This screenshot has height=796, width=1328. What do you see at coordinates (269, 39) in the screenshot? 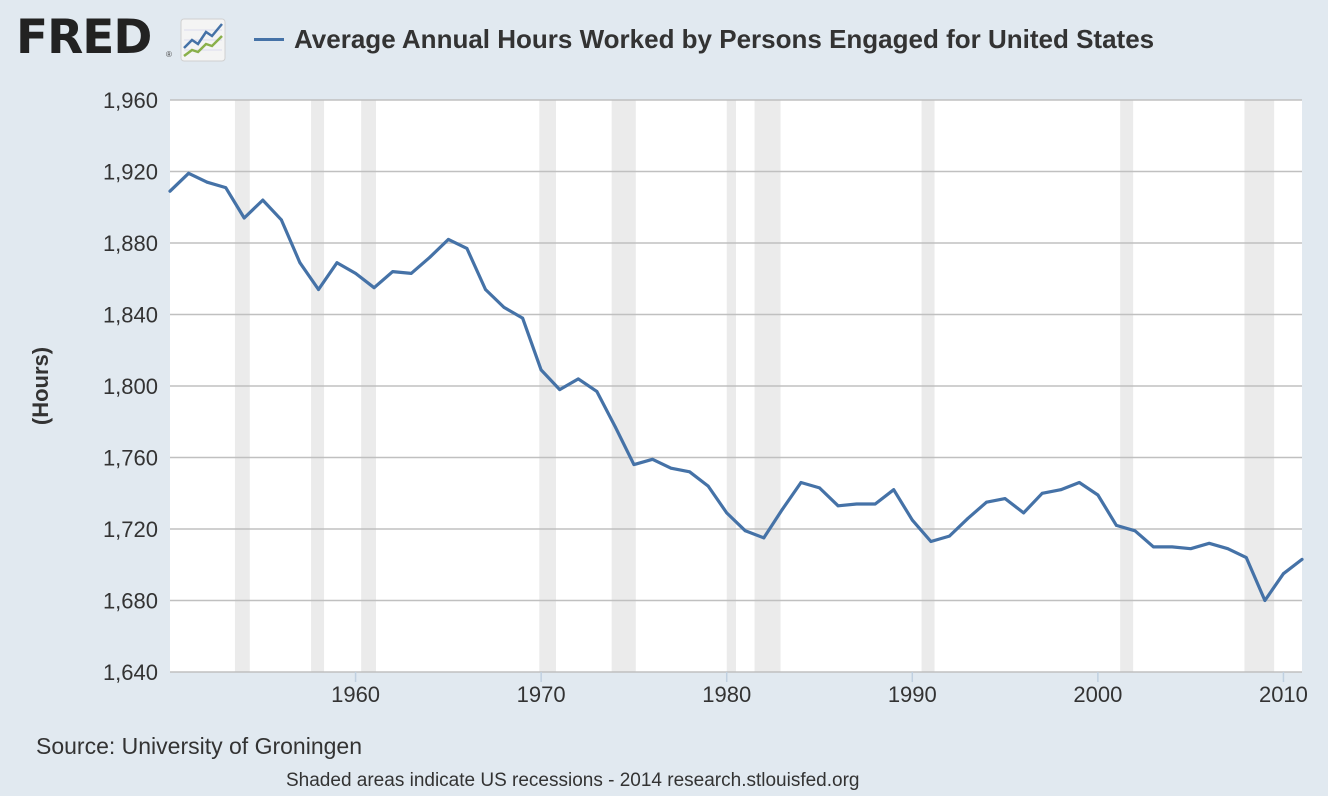
I see `legend-line` at bounding box center [269, 39].